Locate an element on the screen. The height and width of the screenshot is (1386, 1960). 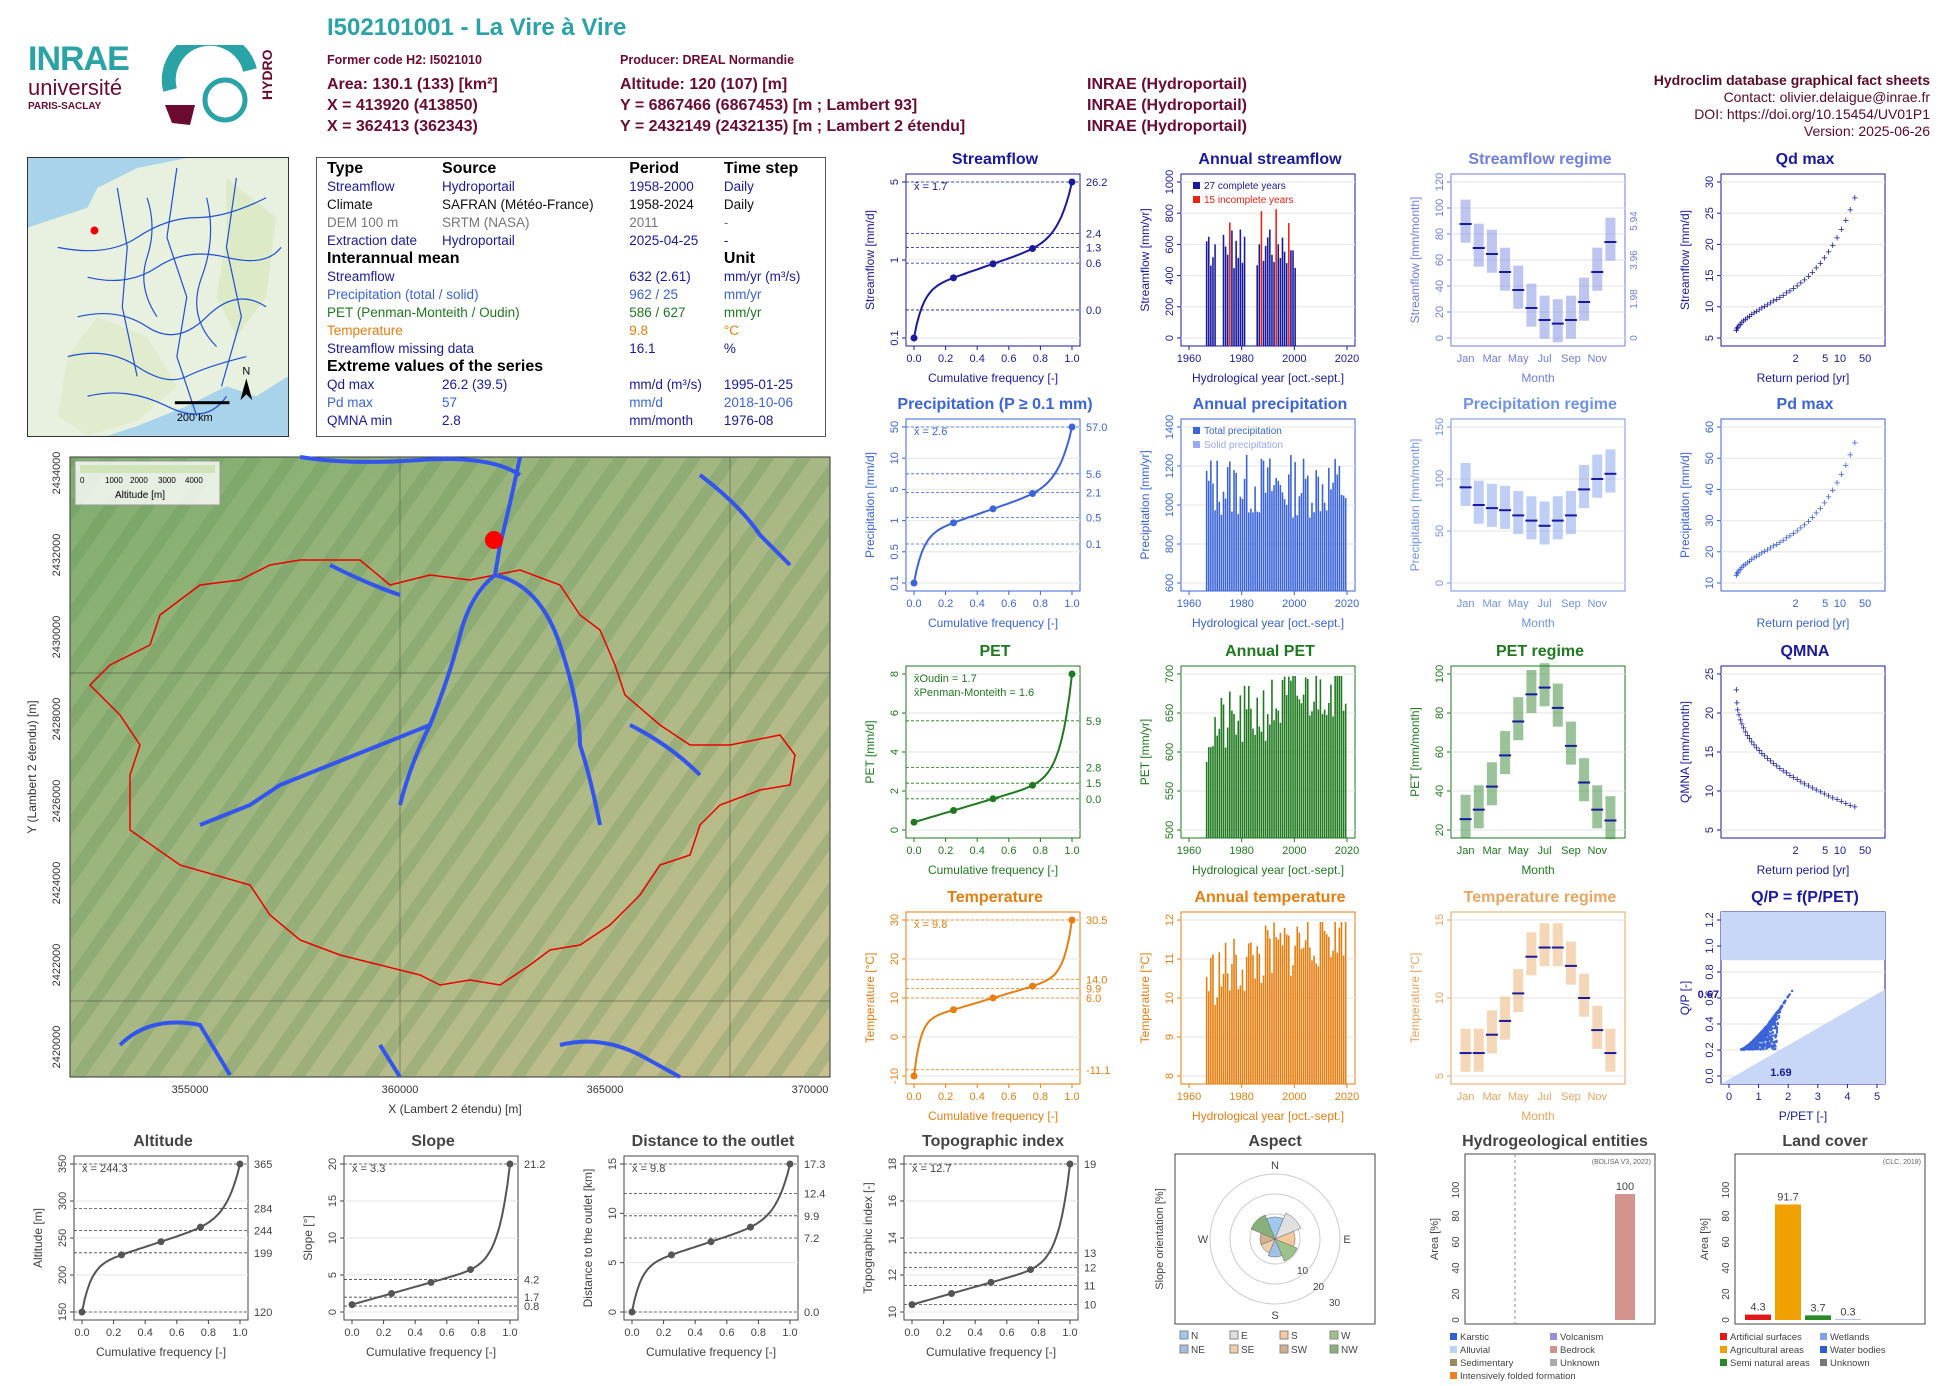
altitude-quantile-label: 284 is located at coordinates (263, 1209).